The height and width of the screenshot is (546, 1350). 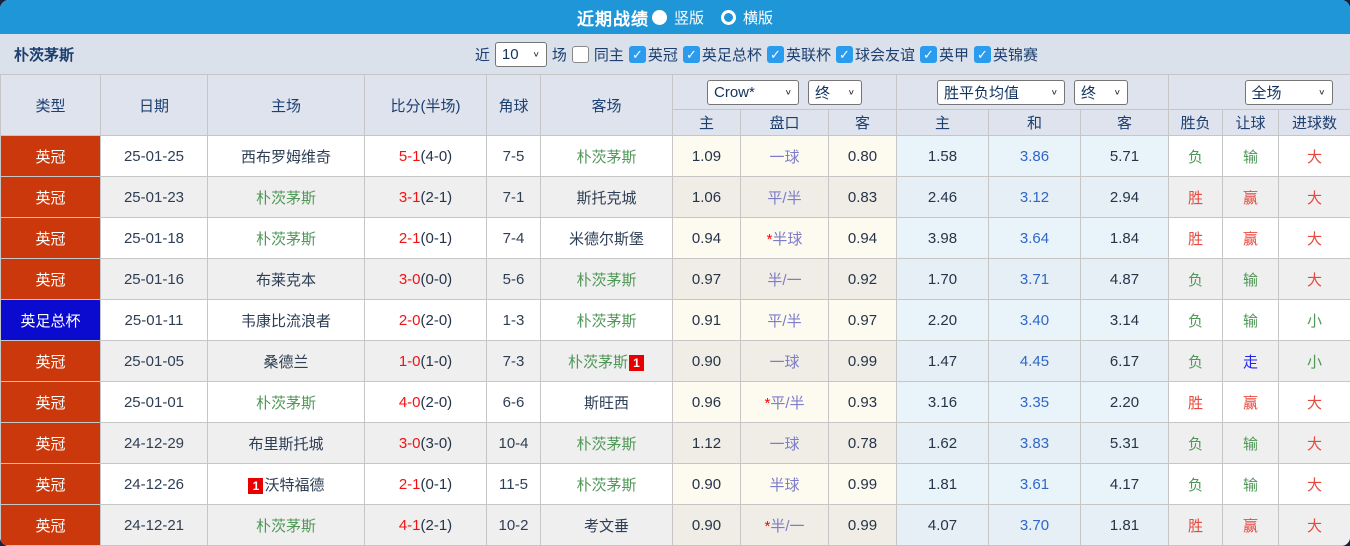 What do you see at coordinates (784, 444) in the screenshot?
I see `handicap-text: 一球` at bounding box center [784, 444].